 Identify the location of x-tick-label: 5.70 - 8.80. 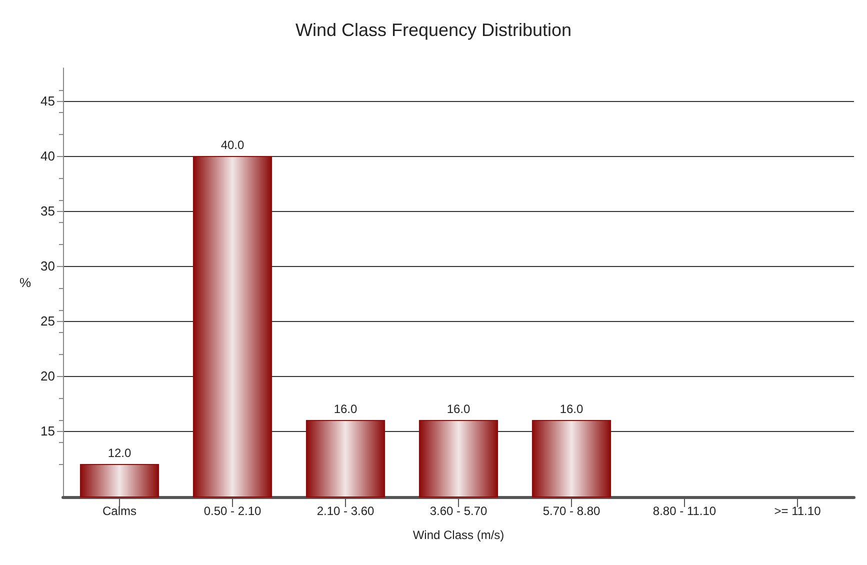
(571, 511).